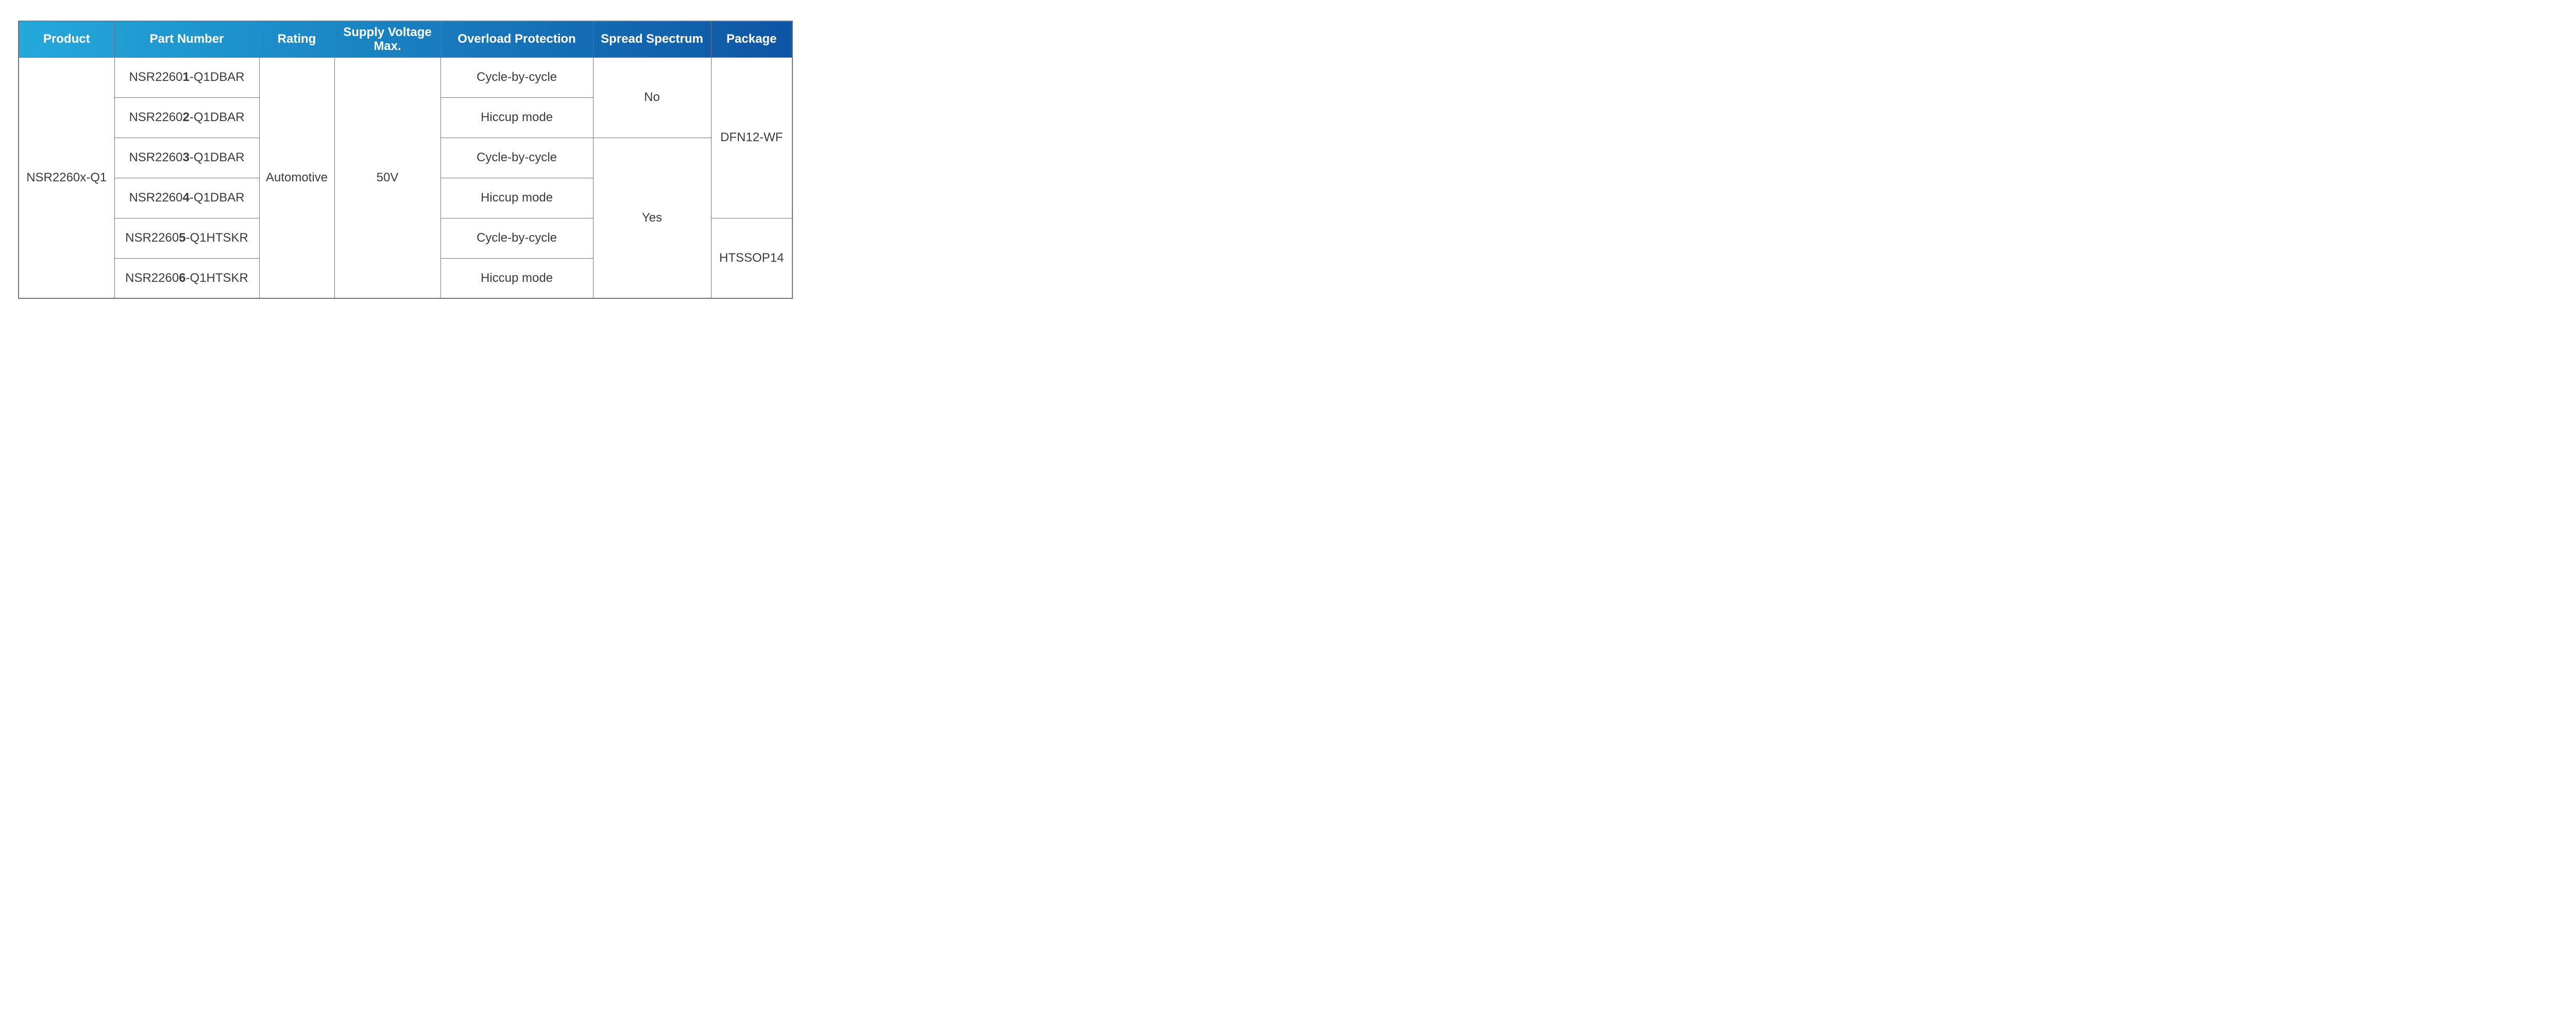 The height and width of the screenshot is (1029, 2576). Describe the element at coordinates (388, 178) in the screenshot. I see `cell-supply-voltage-max: 50V` at that location.